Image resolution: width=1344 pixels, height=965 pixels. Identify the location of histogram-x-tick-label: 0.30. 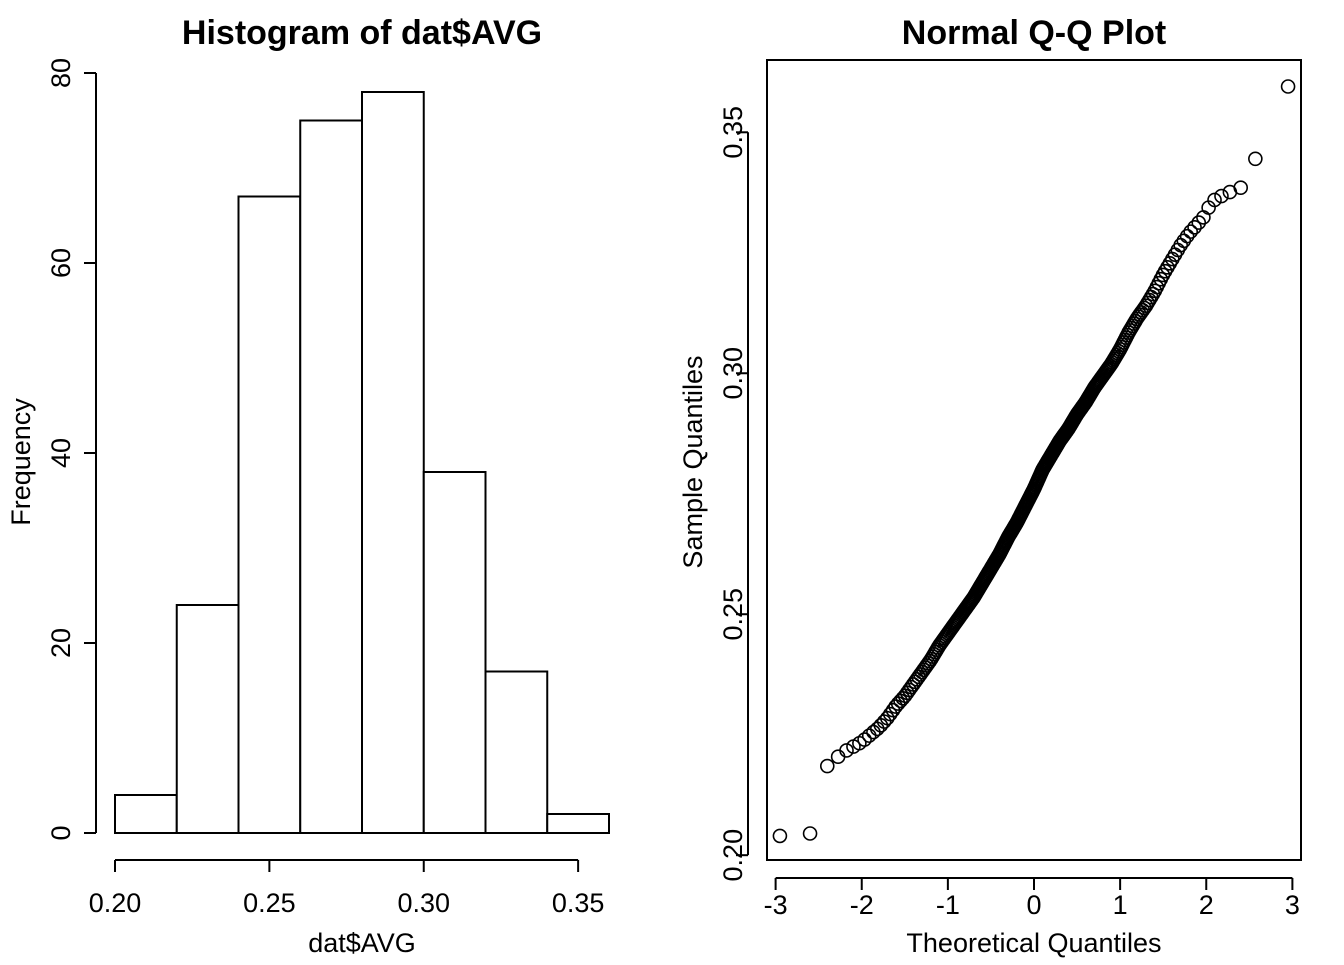
(423, 903).